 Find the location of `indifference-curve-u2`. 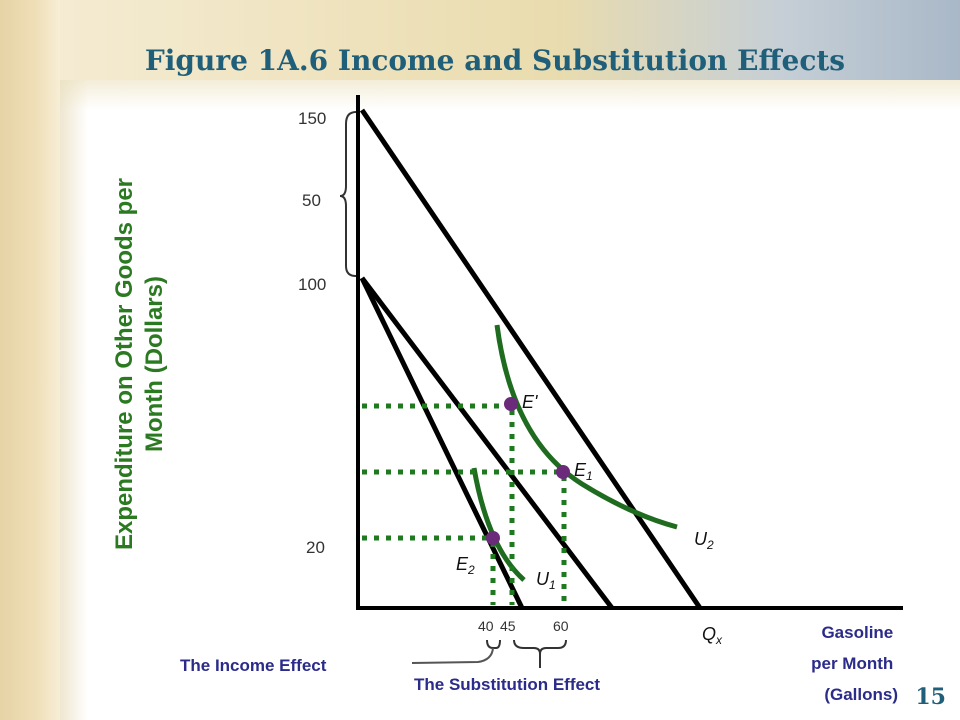

indifference-curve-u2 is located at coordinates (586, 427).